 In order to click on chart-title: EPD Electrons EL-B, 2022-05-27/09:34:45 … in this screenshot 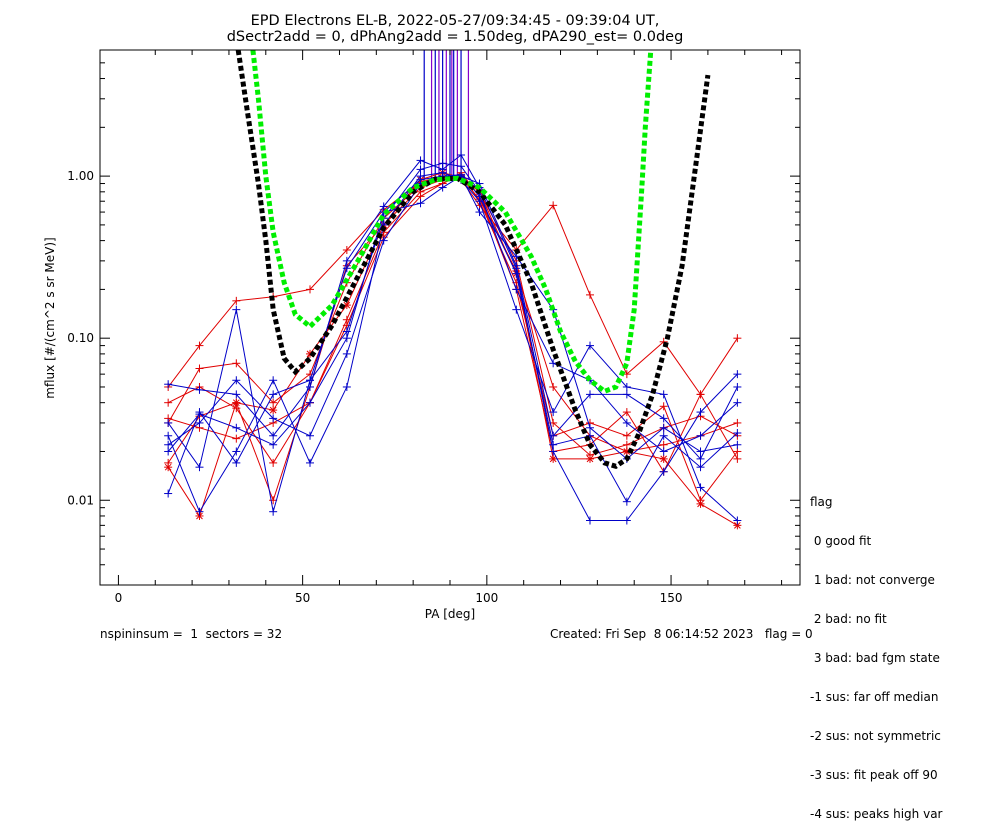, I will do `click(455, 21)`.